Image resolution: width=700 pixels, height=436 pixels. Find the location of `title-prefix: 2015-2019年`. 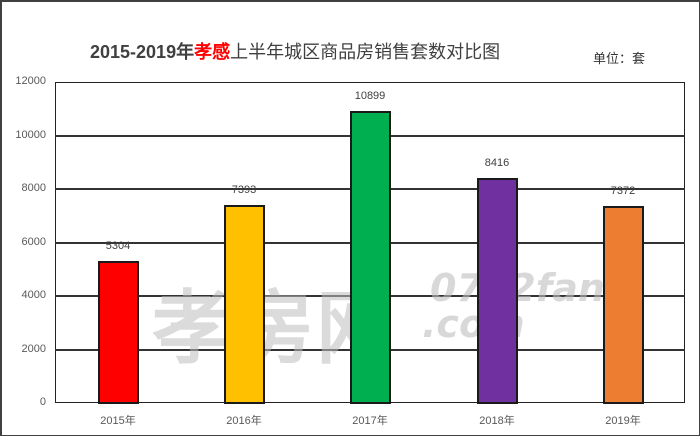

title-prefix: 2015-2019年 is located at coordinates (142, 52).